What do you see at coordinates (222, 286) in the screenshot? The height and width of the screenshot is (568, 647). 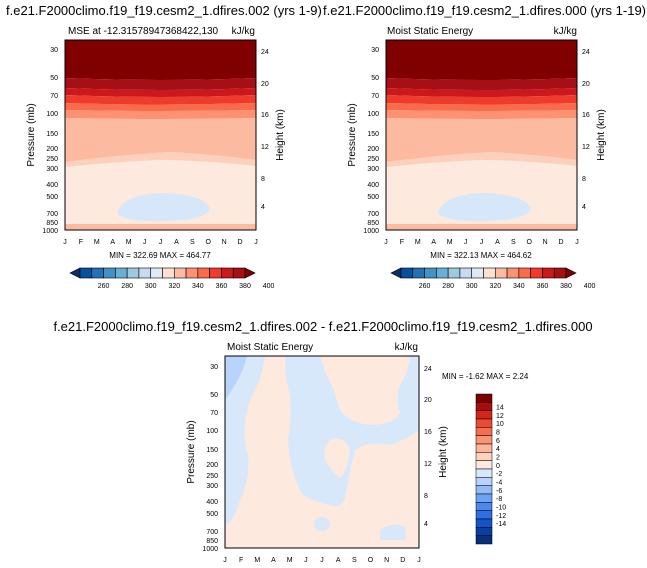 I see `colorbar-label: 360` at bounding box center [222, 286].